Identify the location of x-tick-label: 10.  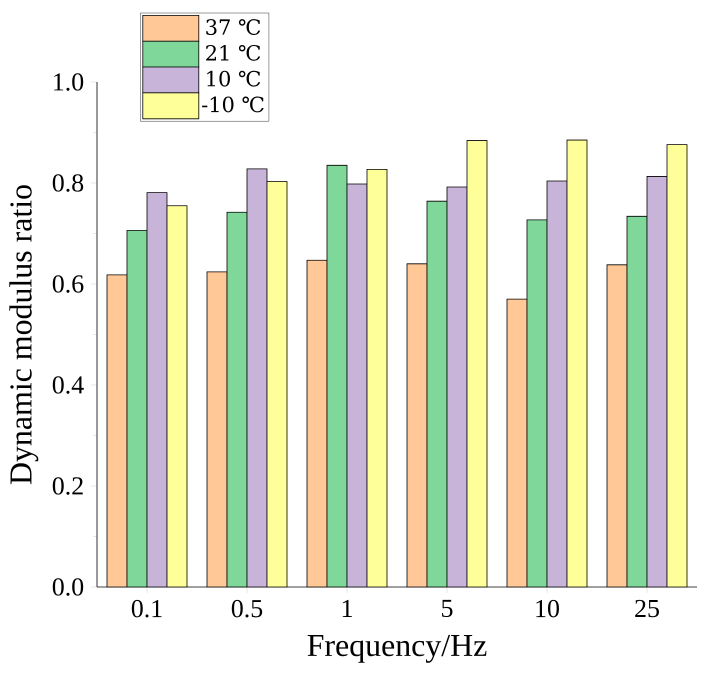
(547, 609).